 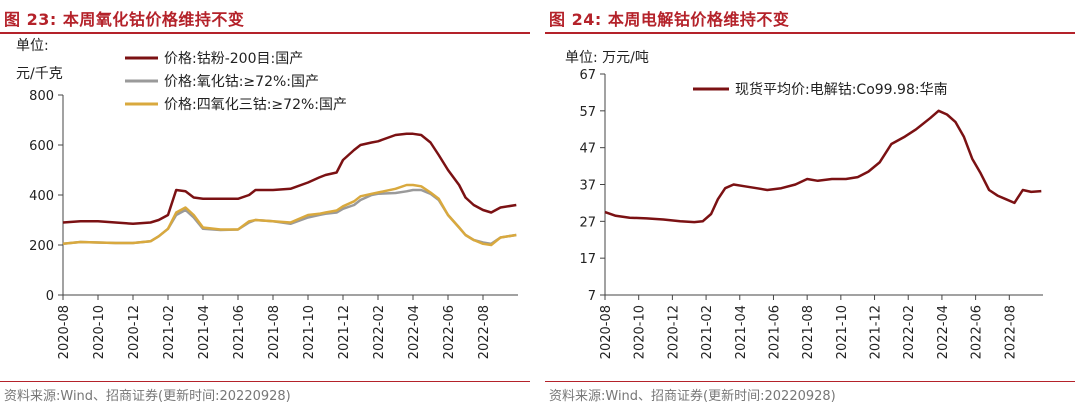 I want to click on y-tick-label: 600, so click(x=41, y=146).